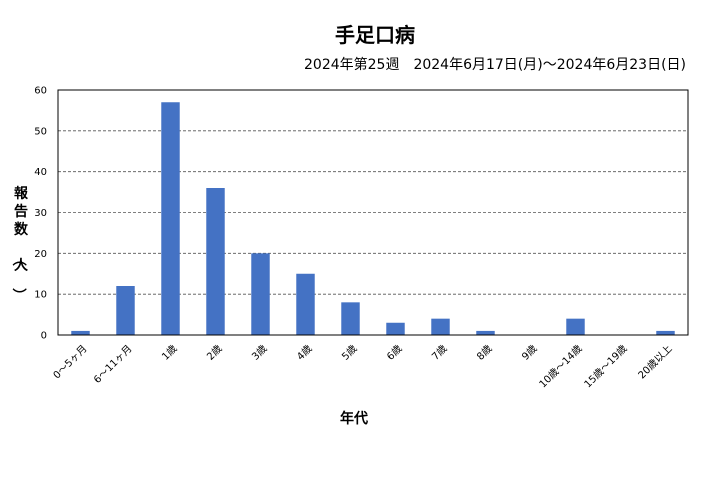 The width and height of the screenshot is (720, 486). Describe the element at coordinates (40, 91) in the screenshot. I see `y-tick-label: 60` at that location.